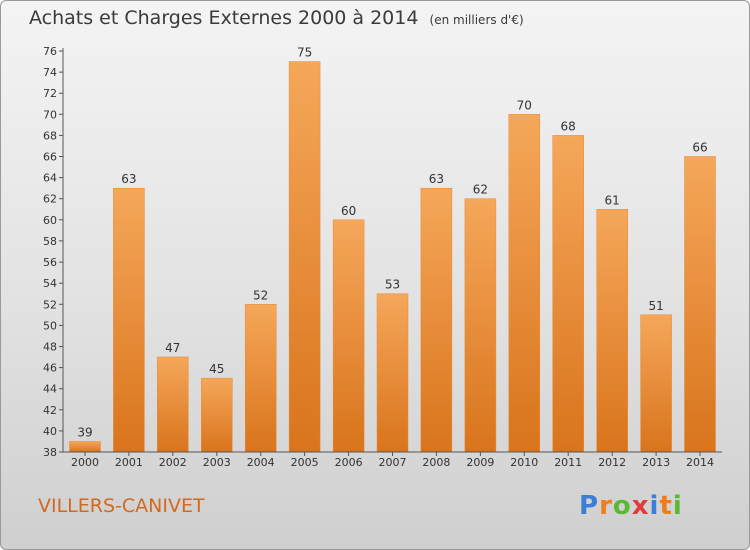  What do you see at coordinates (524, 283) in the screenshot?
I see `bar-2010` at bounding box center [524, 283].